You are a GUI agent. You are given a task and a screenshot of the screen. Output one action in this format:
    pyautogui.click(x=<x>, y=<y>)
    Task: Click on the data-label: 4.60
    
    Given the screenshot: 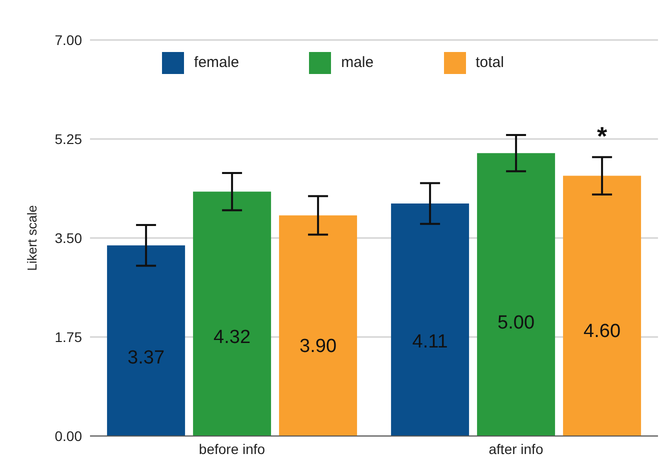 What is the action you would take?
    pyautogui.click(x=602, y=331)
    